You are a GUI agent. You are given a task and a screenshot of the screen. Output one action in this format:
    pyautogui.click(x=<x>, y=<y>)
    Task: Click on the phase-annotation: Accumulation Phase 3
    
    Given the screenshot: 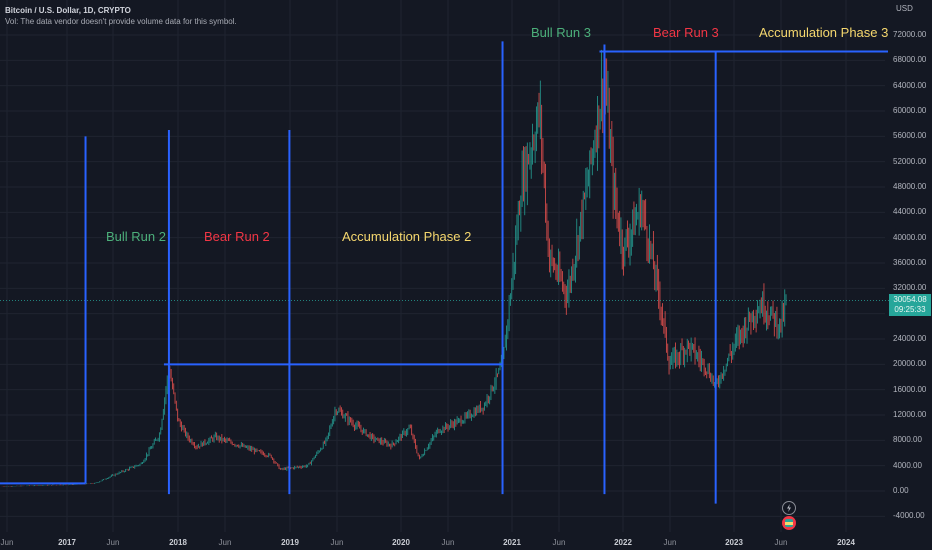 What is the action you would take?
    pyautogui.click(x=824, y=32)
    